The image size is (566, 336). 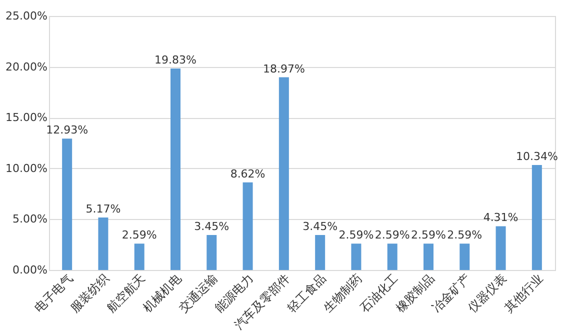 I want to click on data-label: 8.62%, so click(x=248, y=173).